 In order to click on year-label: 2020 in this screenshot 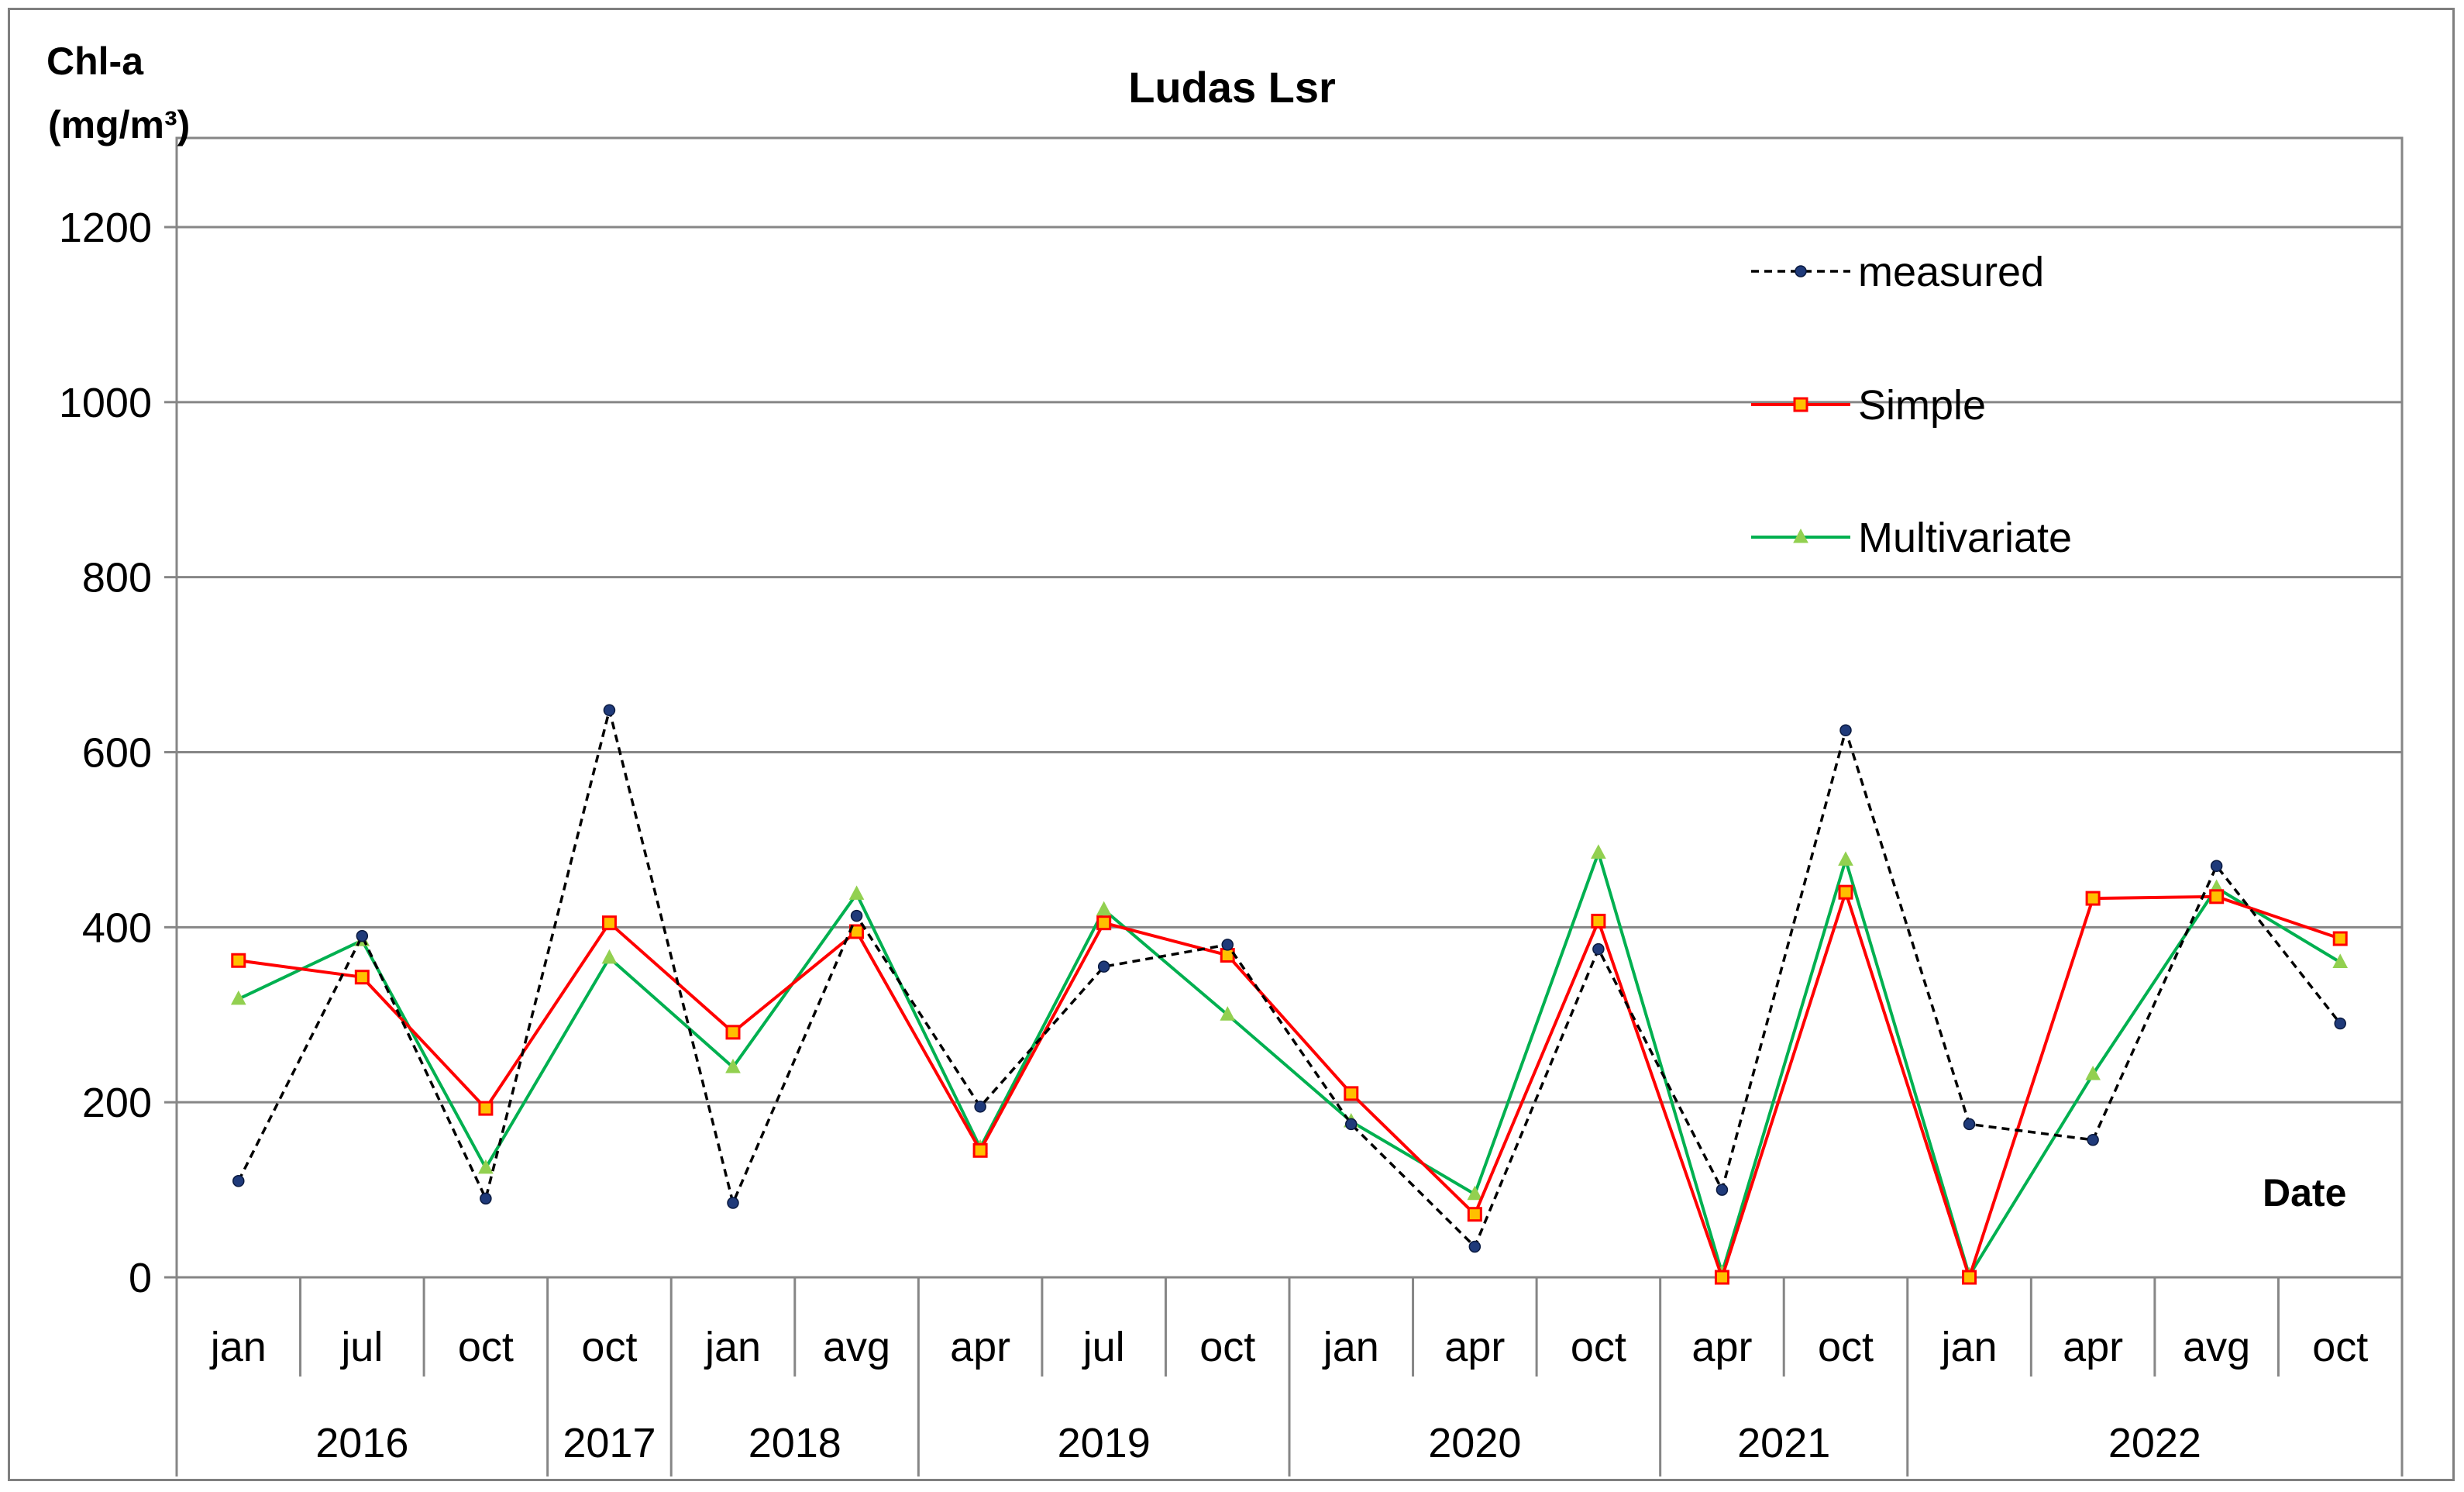, I will do `click(1474, 1443)`.